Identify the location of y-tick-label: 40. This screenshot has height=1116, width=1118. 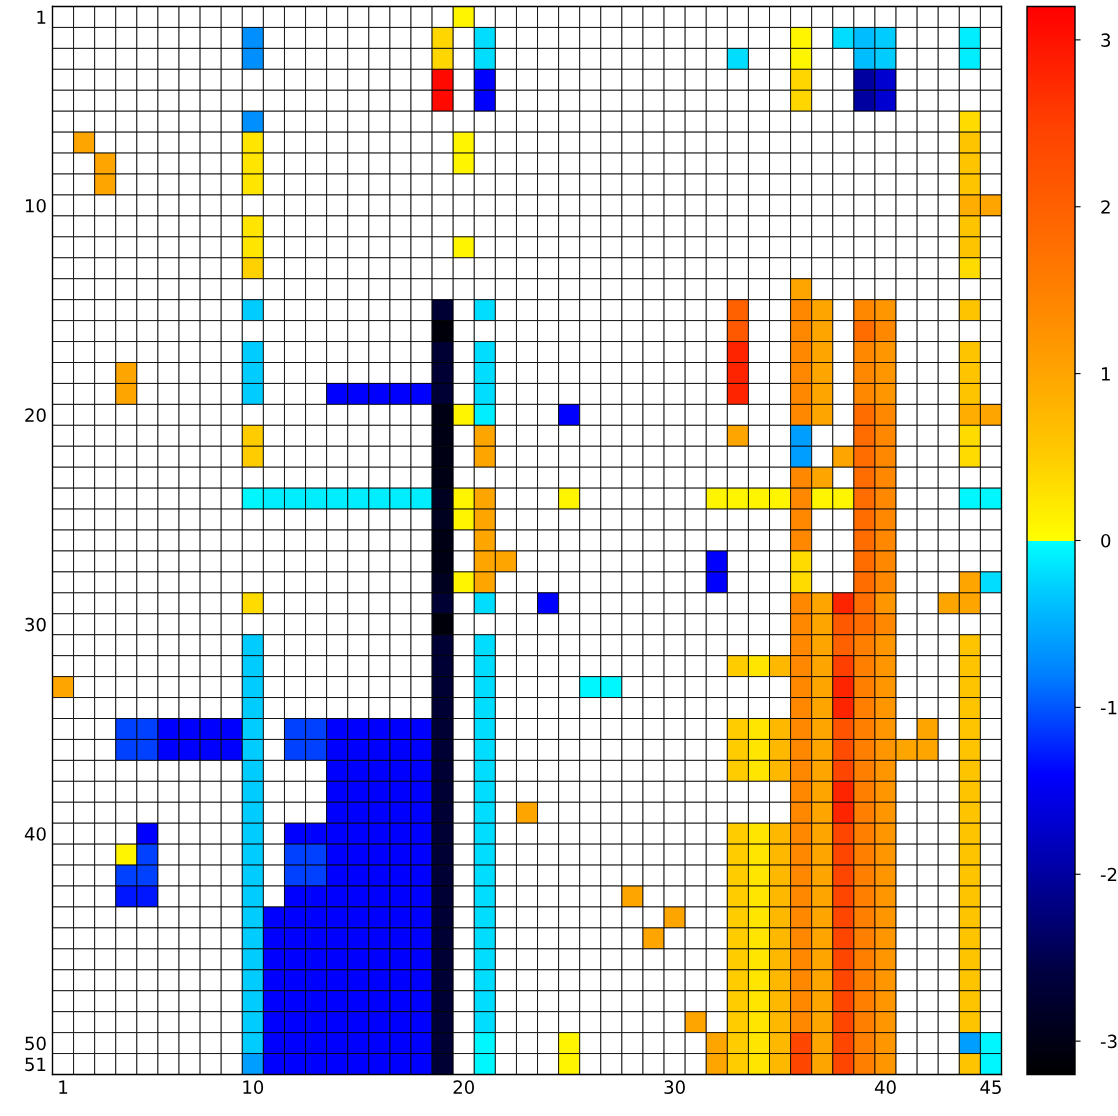
(35, 834).